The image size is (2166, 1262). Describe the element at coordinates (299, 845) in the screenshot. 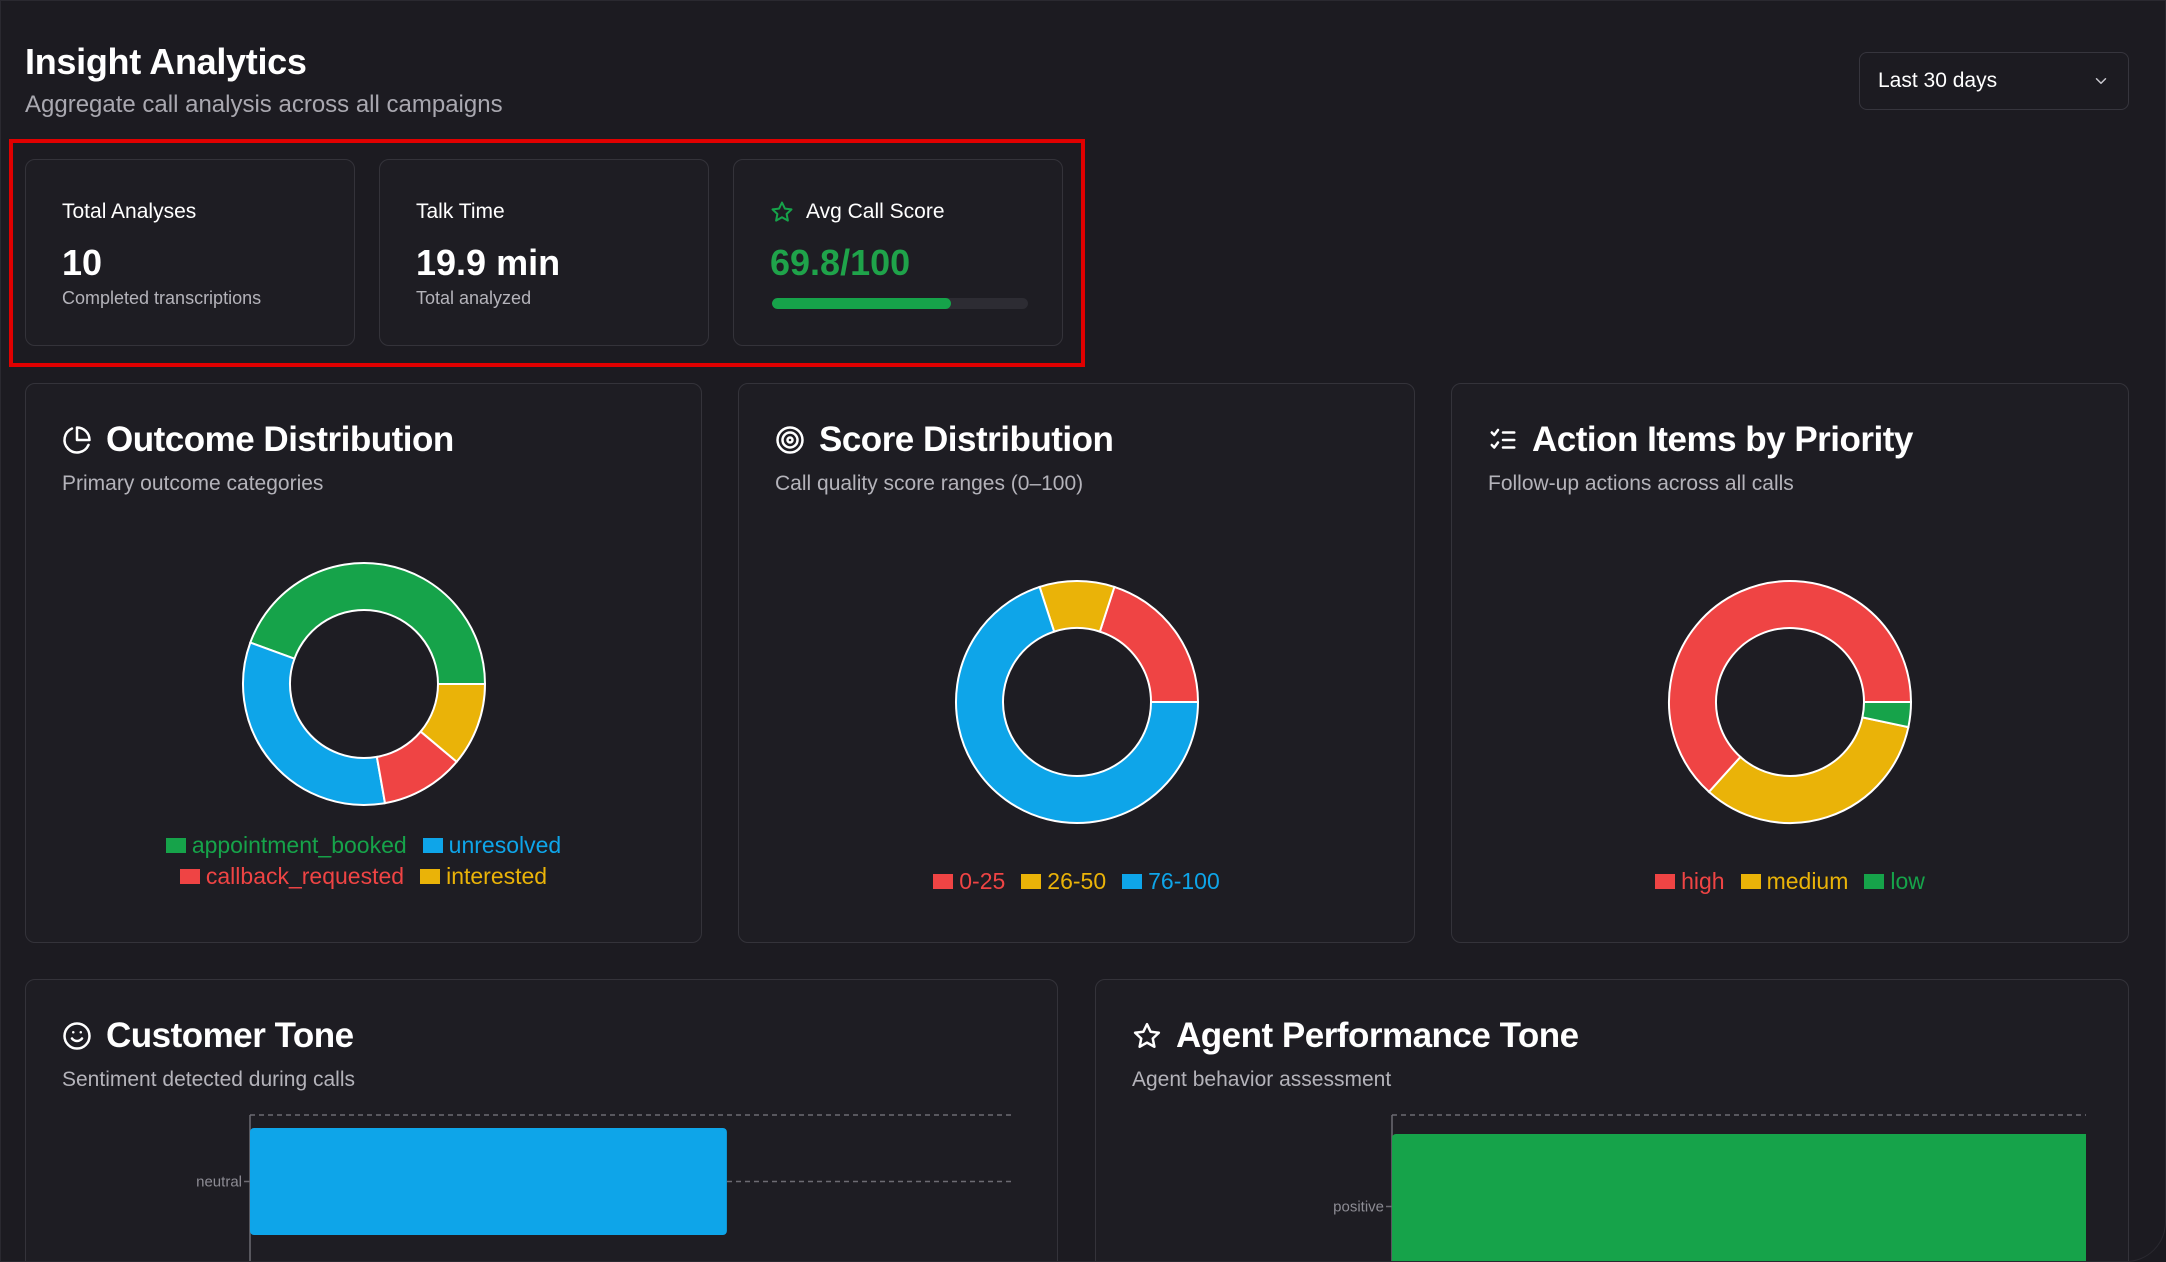

I see `legend-label: appointment_booked` at that location.